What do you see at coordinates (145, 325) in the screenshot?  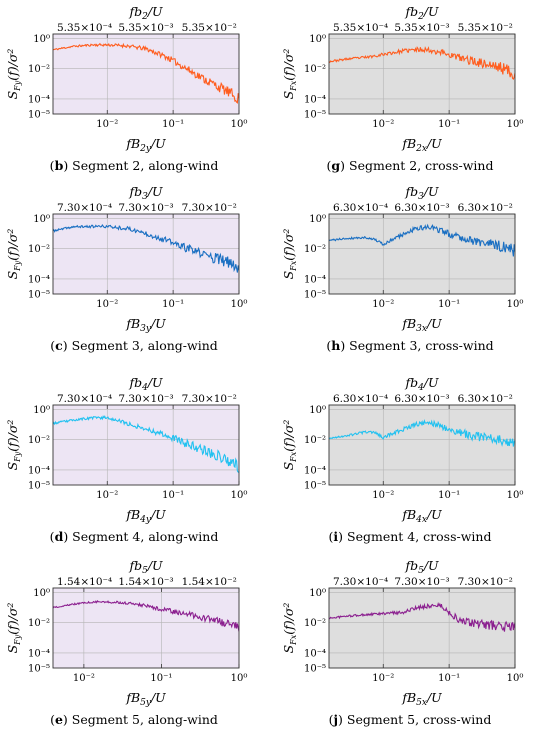 I see `x-axis-title: fB3y/U` at bounding box center [145, 325].